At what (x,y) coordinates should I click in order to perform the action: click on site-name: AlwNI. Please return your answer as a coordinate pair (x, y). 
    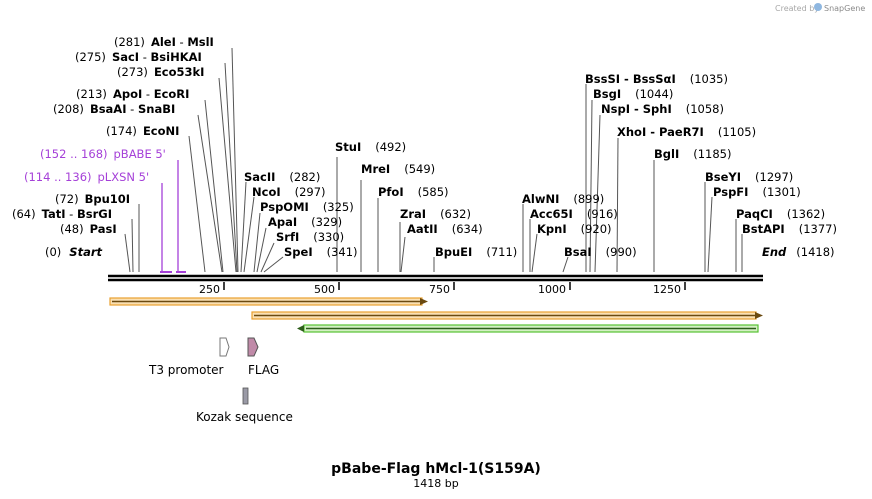
    Looking at the image, I should click on (540, 199).